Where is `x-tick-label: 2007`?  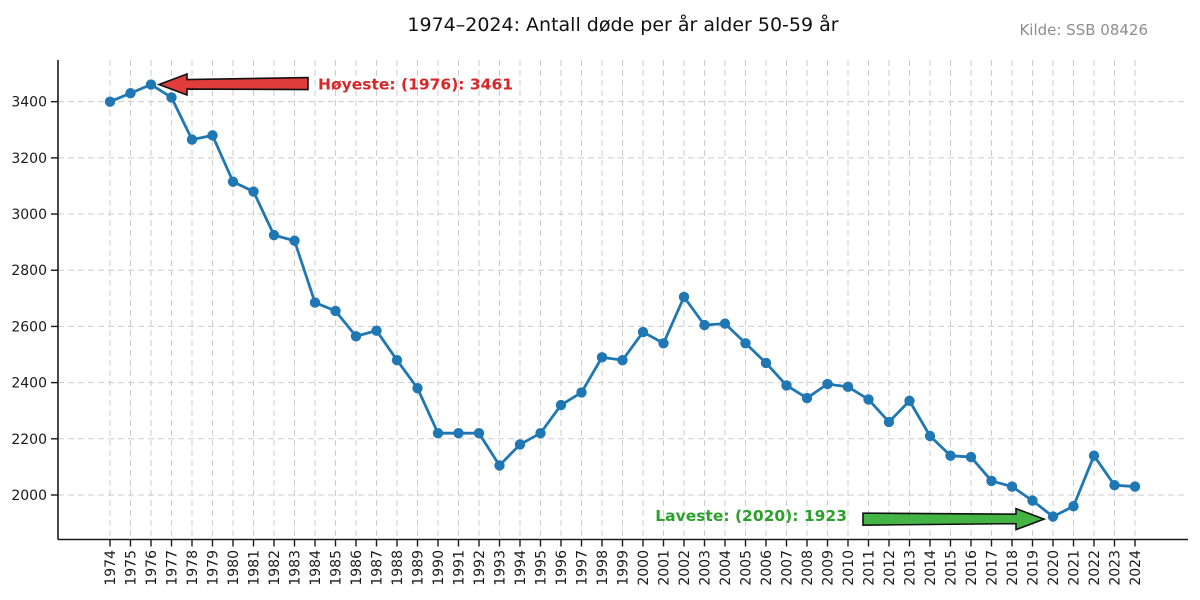 x-tick-label: 2007 is located at coordinates (788, 568).